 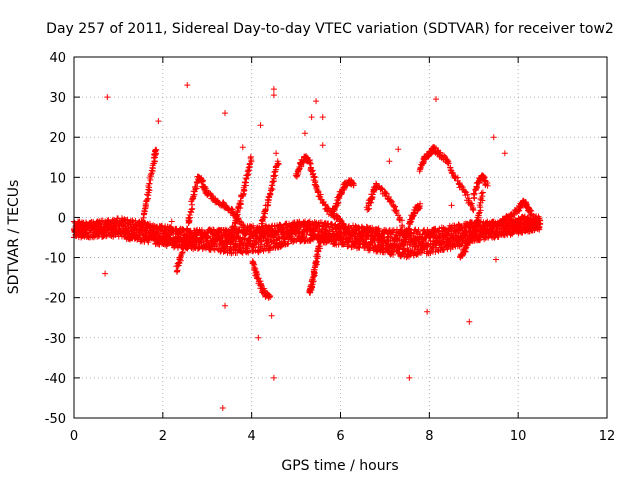 I want to click on x-tick-label: 2, so click(x=163, y=436).